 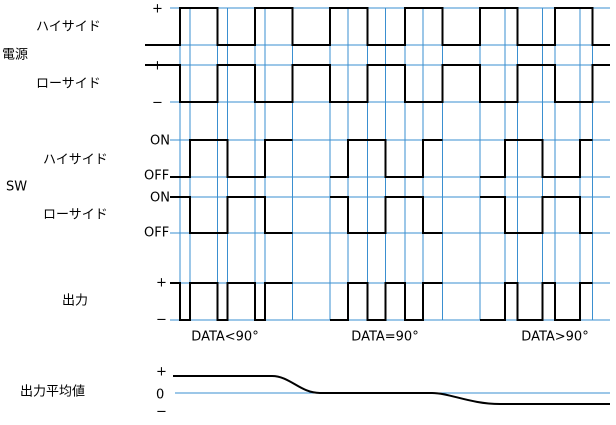 What do you see at coordinates (377, 83) in the screenshot?
I see `power-low-wave` at bounding box center [377, 83].